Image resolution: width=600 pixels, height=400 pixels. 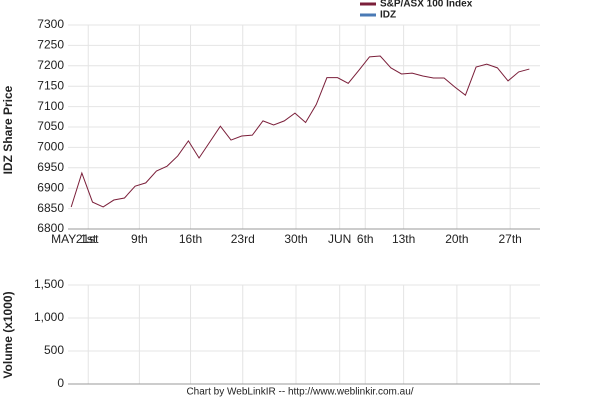 What do you see at coordinates (139, 239) in the screenshot?
I see `x-tick-label: 9th` at bounding box center [139, 239].